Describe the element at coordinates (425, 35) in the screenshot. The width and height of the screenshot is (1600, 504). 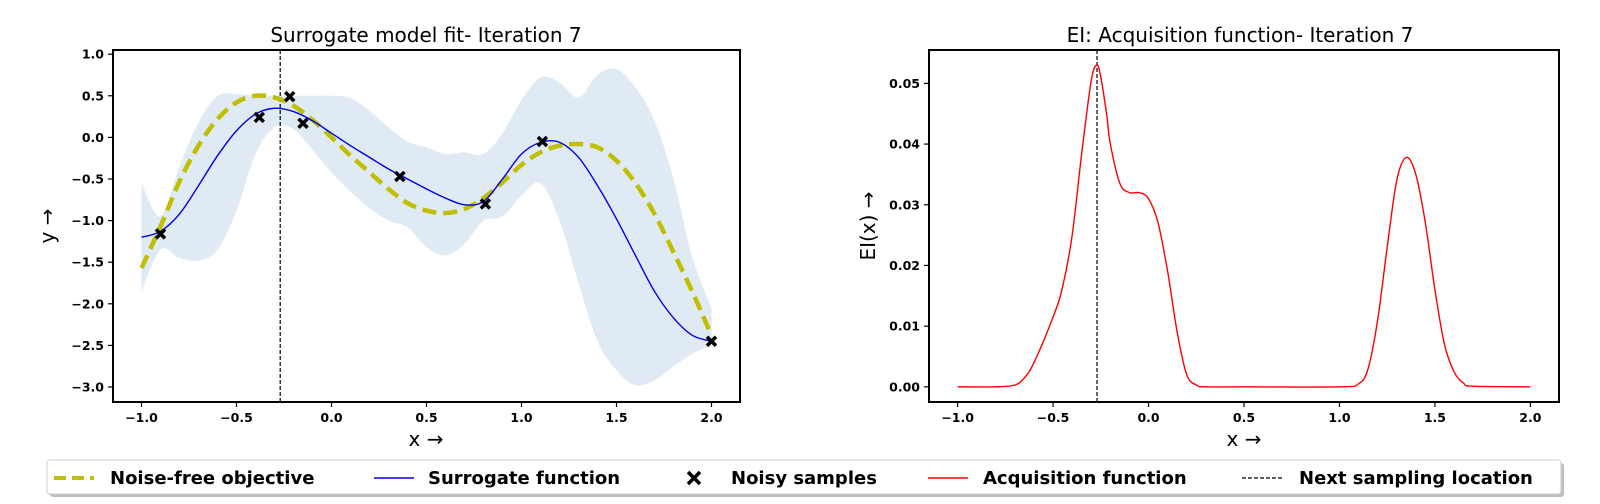
I see `chart-title: Surrogate model fit- Iteration 7` at that location.